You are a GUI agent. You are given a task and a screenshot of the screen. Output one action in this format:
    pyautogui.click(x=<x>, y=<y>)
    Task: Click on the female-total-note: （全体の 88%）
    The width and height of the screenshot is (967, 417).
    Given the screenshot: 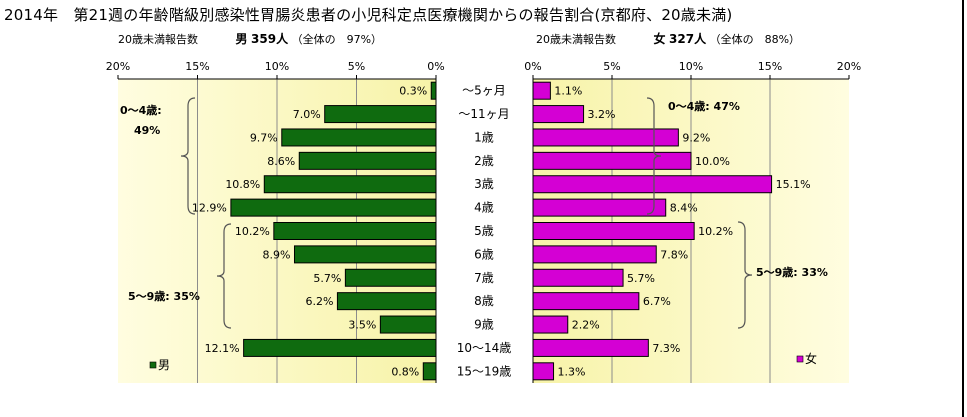 What is the action you would take?
    pyautogui.click(x=755, y=39)
    